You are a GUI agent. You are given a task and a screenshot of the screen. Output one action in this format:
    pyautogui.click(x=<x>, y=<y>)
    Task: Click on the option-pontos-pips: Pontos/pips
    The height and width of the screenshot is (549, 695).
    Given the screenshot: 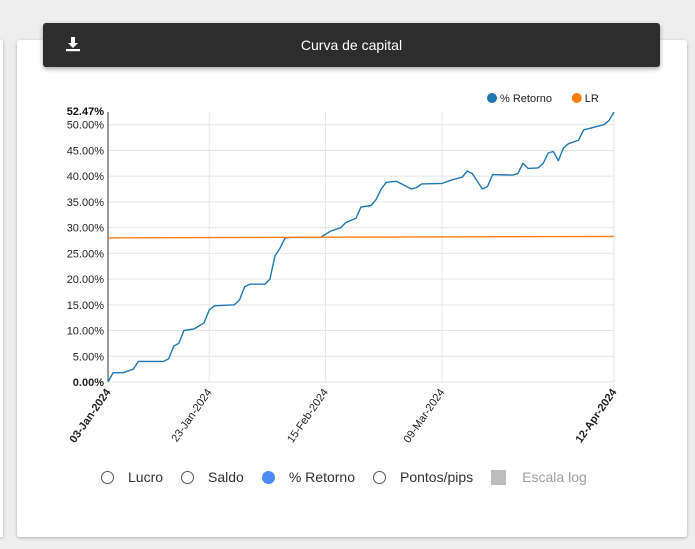 What is the action you would take?
    pyautogui.click(x=423, y=477)
    